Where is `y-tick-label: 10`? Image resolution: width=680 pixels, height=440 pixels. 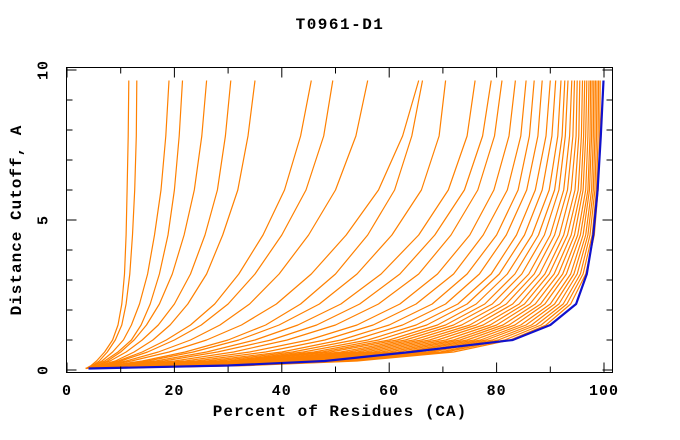
y-tick-label: 10 is located at coordinates (44, 70).